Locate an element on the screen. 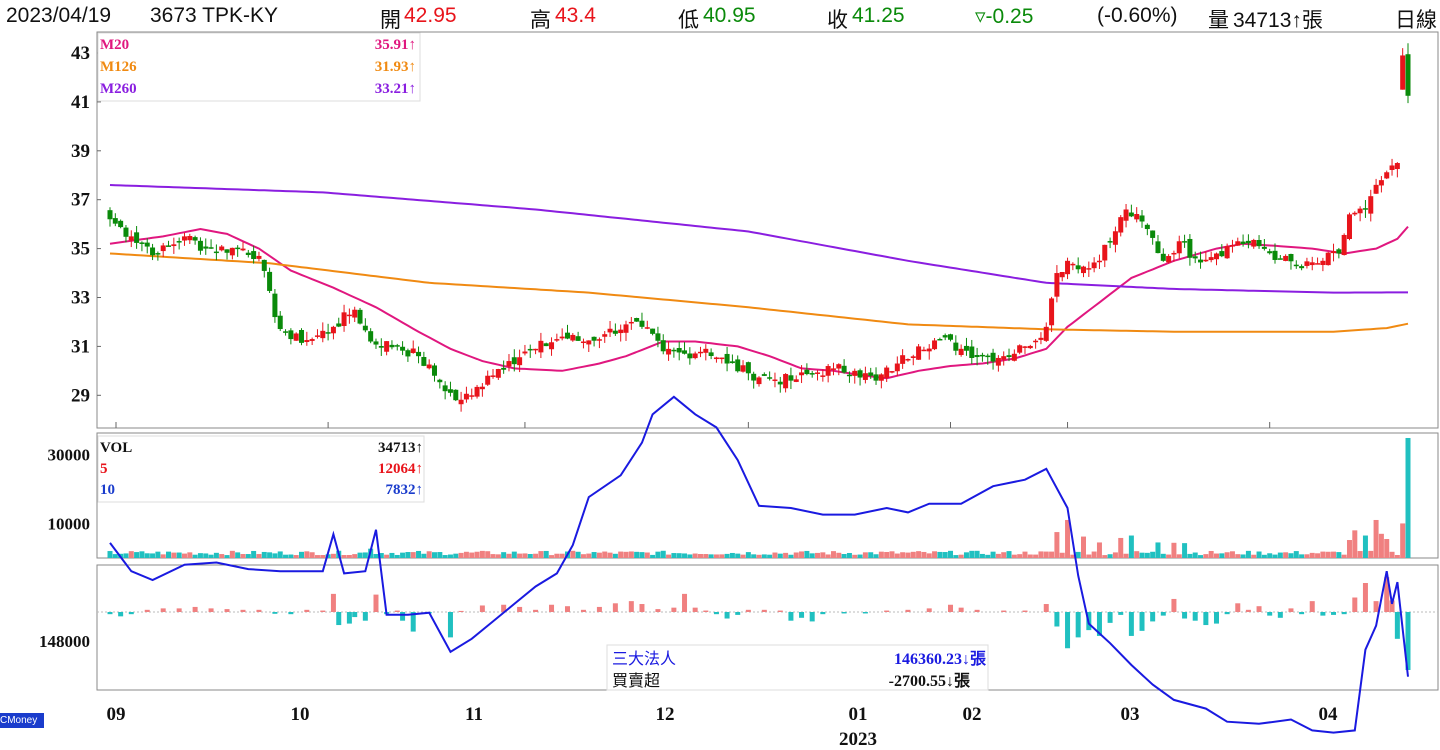 Image resolution: width=1440 pixels, height=750 pixels. high-value: 43.4 is located at coordinates (575, 15).